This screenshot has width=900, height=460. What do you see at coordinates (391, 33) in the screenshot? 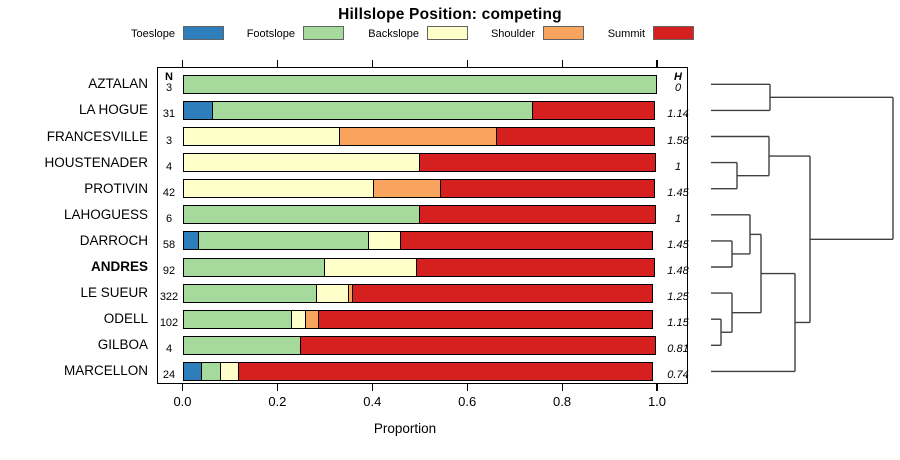
I see `legend-item: Backslope` at bounding box center [391, 33].